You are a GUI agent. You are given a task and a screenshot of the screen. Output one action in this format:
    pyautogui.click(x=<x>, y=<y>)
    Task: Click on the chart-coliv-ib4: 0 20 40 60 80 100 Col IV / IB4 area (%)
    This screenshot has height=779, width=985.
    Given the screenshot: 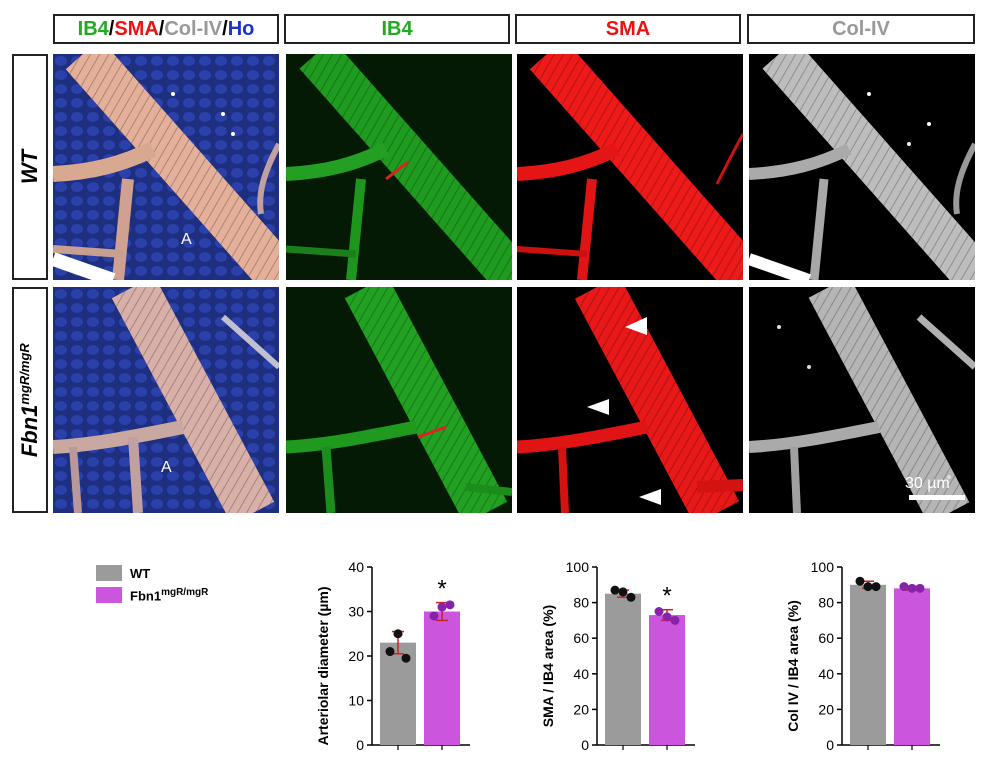 What is the action you would take?
    pyautogui.click(x=862, y=656)
    